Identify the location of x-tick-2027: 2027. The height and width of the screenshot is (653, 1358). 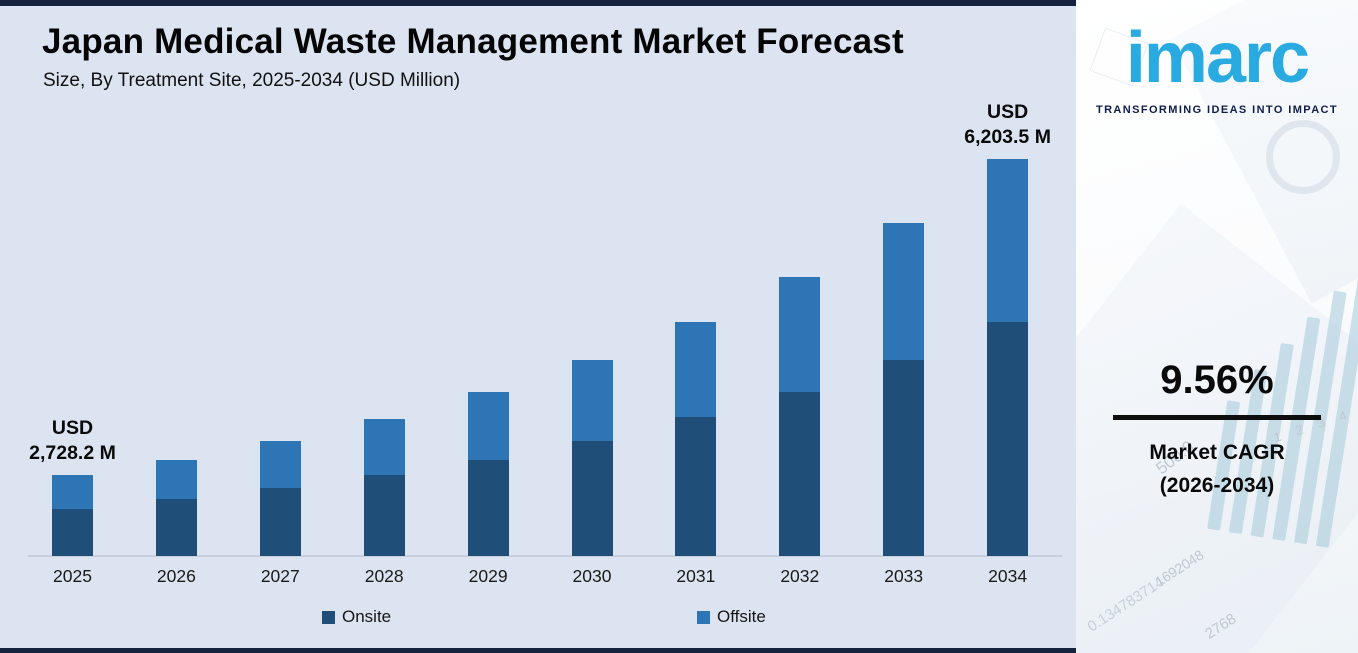
(280, 576).